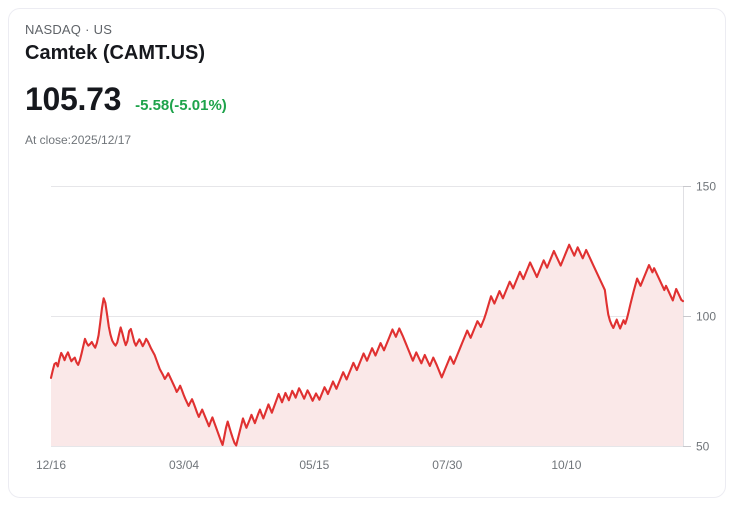 Image resolution: width=736 pixels, height=508 pixels. What do you see at coordinates (115, 53) in the screenshot?
I see `page-title: Camtek (CAMT.US)` at bounding box center [115, 53].